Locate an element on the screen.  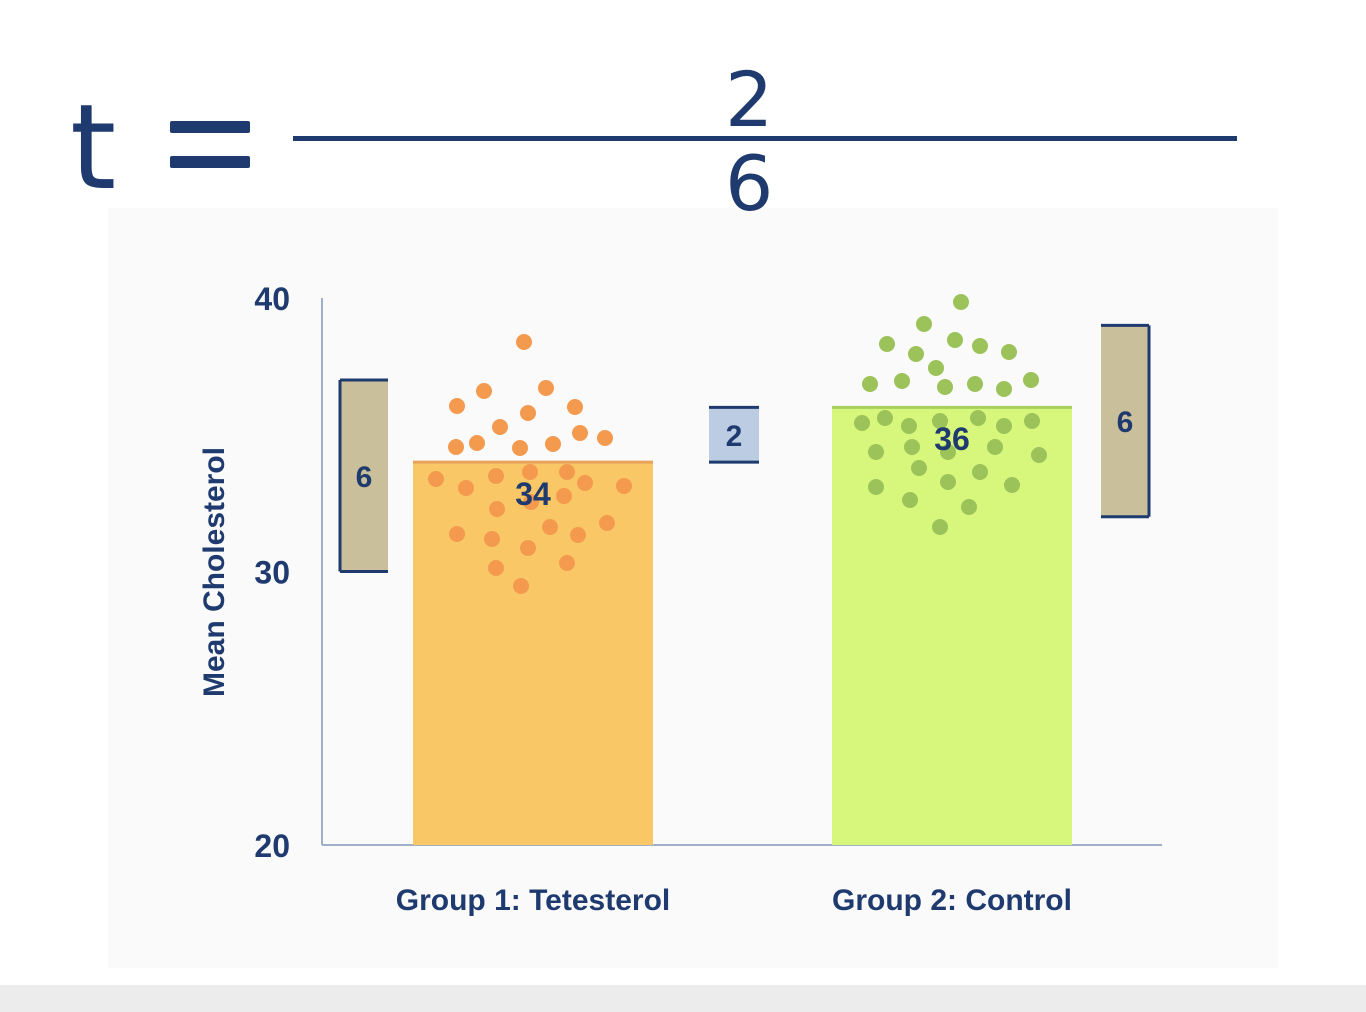
group2-spread-label: 6 is located at coordinates (1125, 422).